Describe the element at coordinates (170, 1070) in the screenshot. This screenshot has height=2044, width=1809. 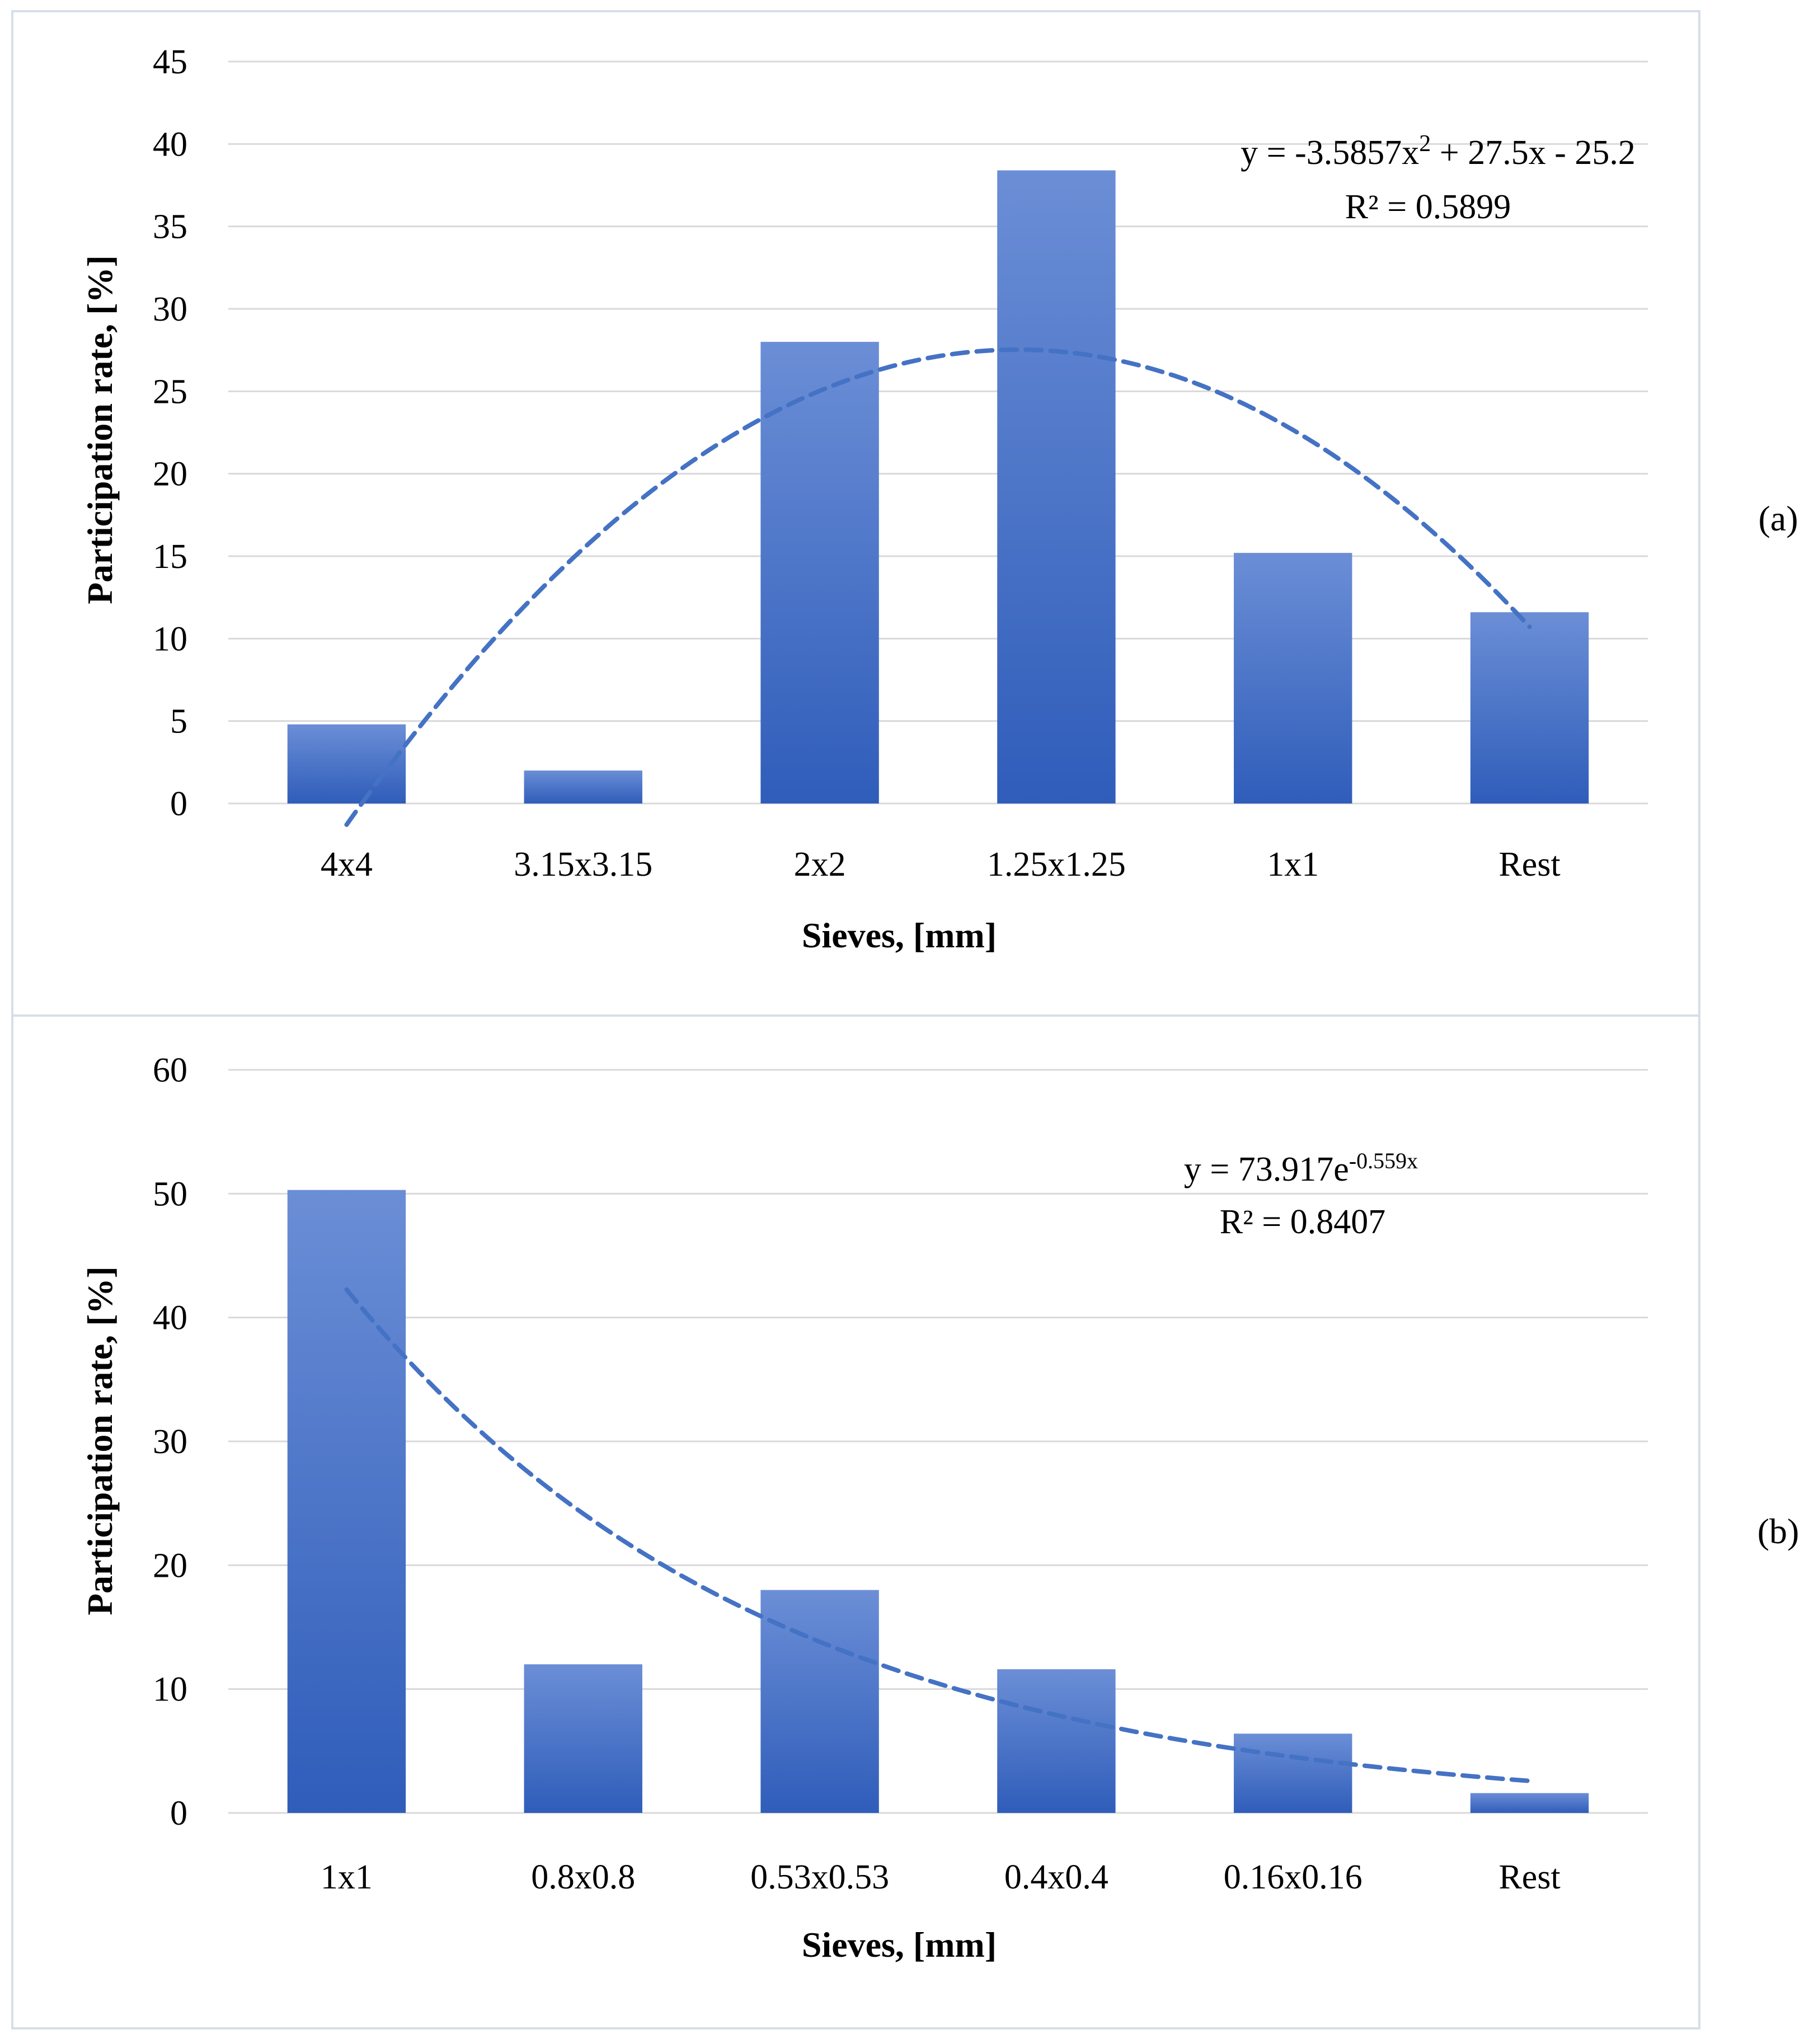
I see `y-tick-label-b-6: 60` at that location.